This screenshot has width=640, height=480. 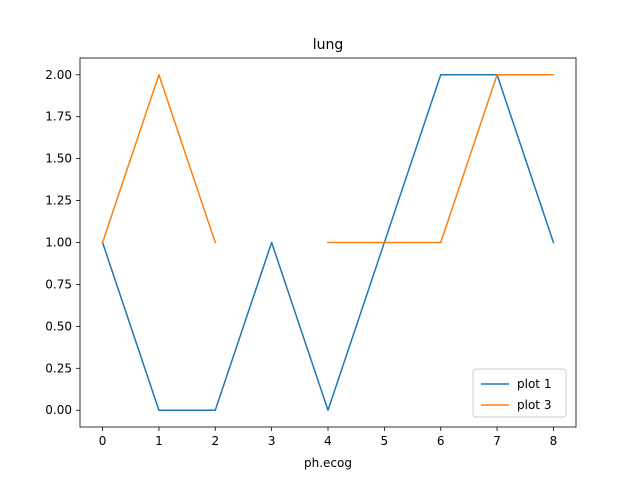 What do you see at coordinates (385, 441) in the screenshot?
I see `x-tick-label: 5` at bounding box center [385, 441].